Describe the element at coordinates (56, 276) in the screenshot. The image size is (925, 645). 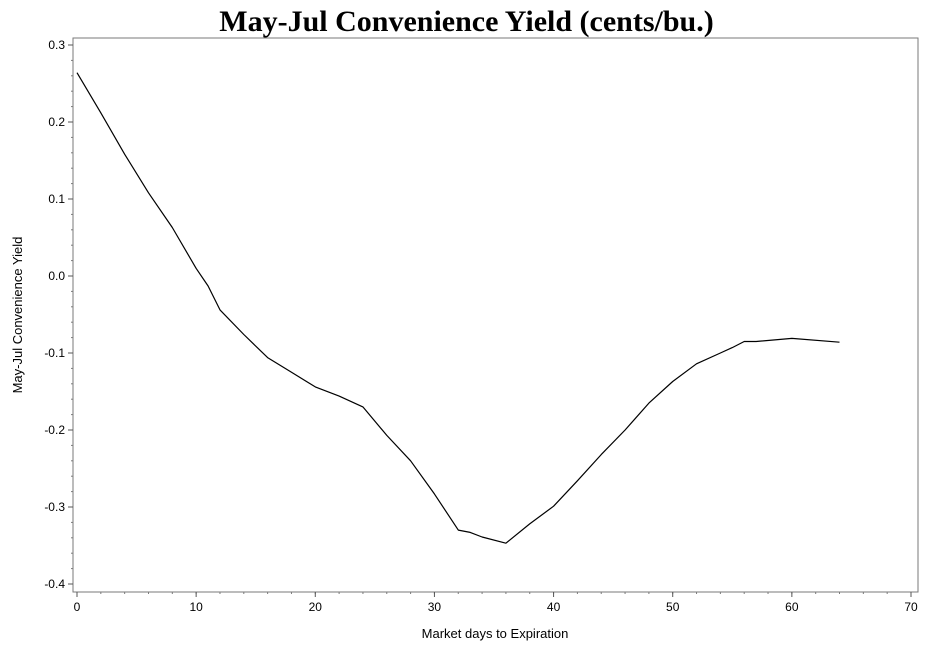
I see `y-tick-label: 0.0` at that location.